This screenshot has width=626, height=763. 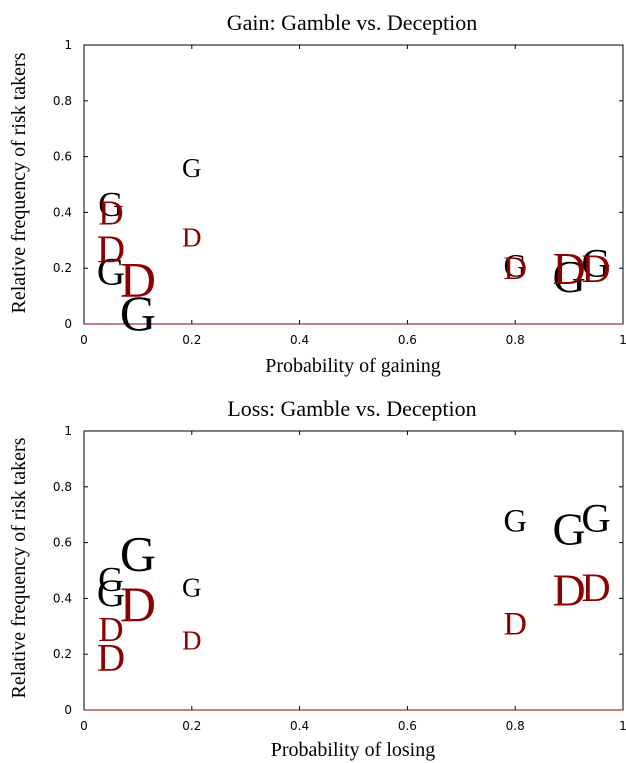 I want to click on loss-x-tick-label: 0.2, so click(x=191, y=726).